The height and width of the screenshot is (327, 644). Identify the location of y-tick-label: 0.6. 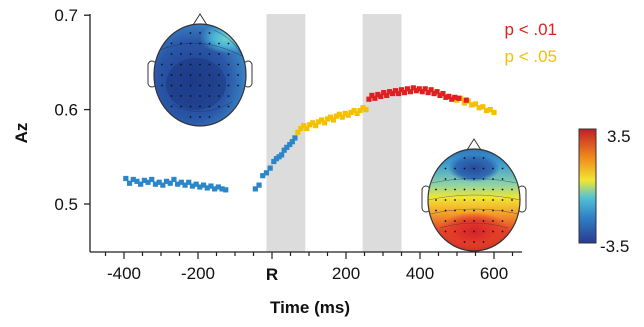
(66, 110).